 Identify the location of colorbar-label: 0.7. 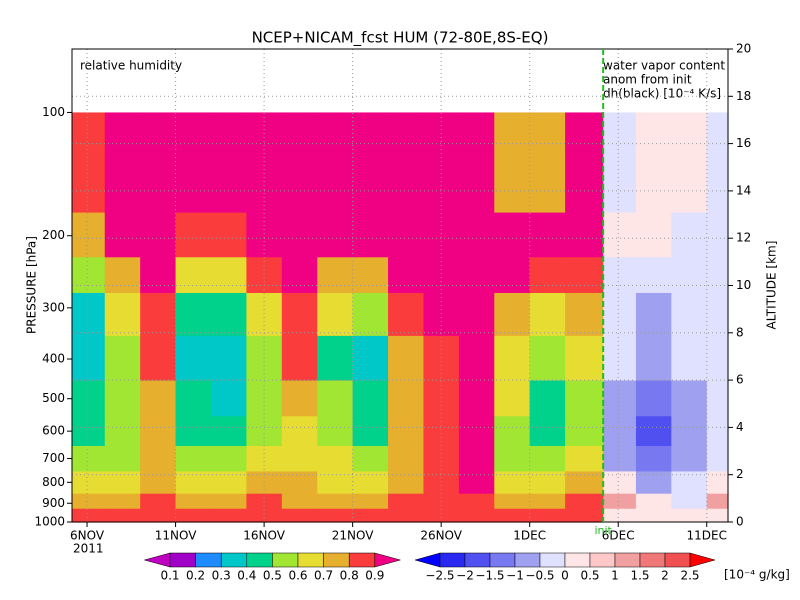
(323, 576).